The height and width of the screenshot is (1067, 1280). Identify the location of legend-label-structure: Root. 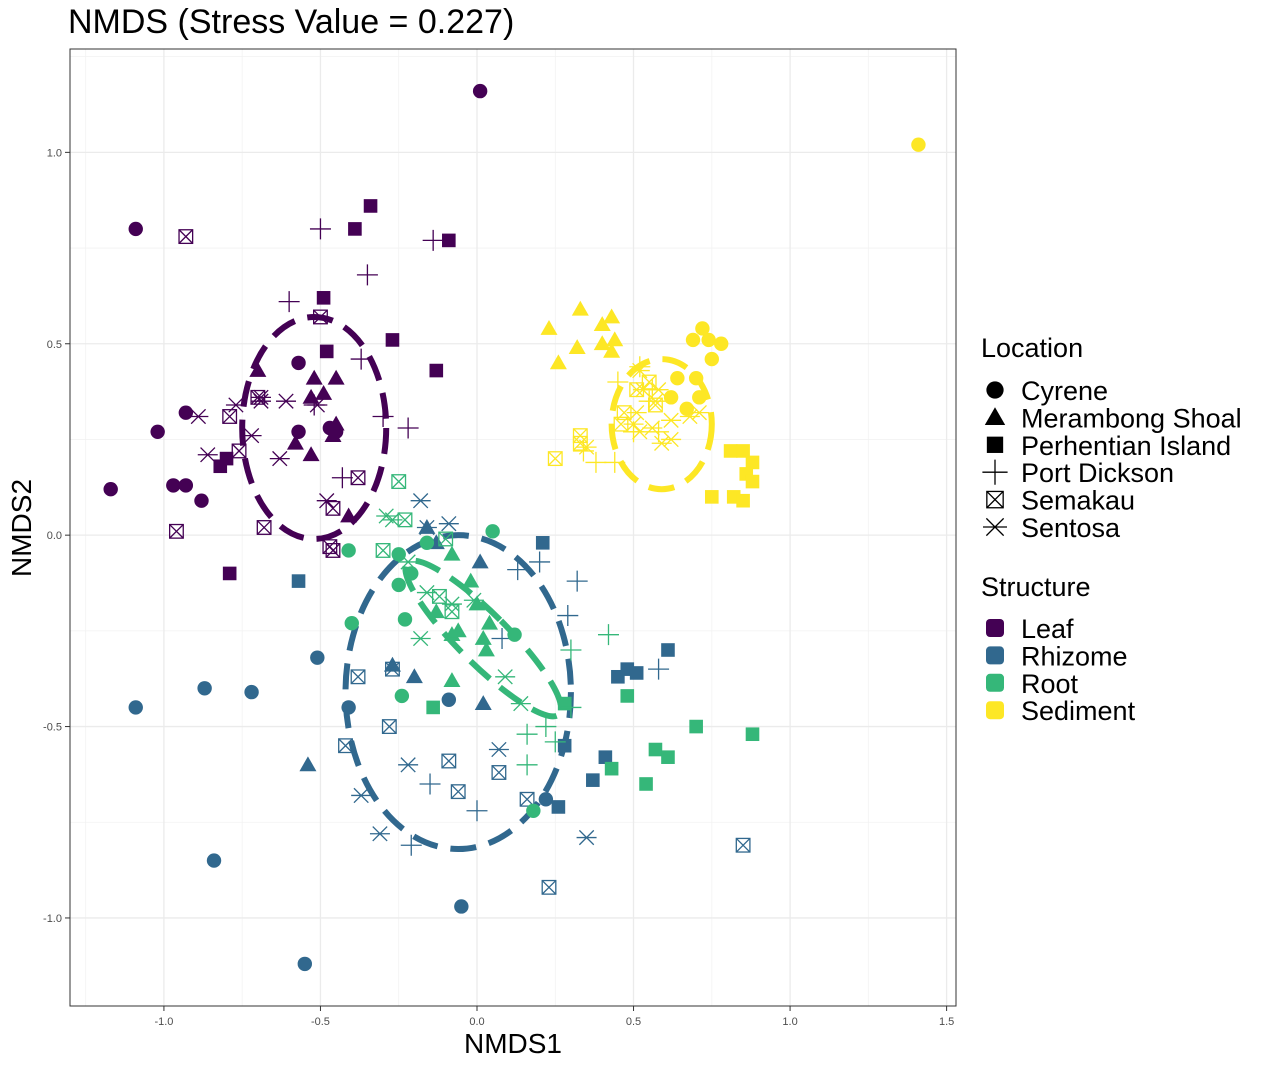
(1050, 684).